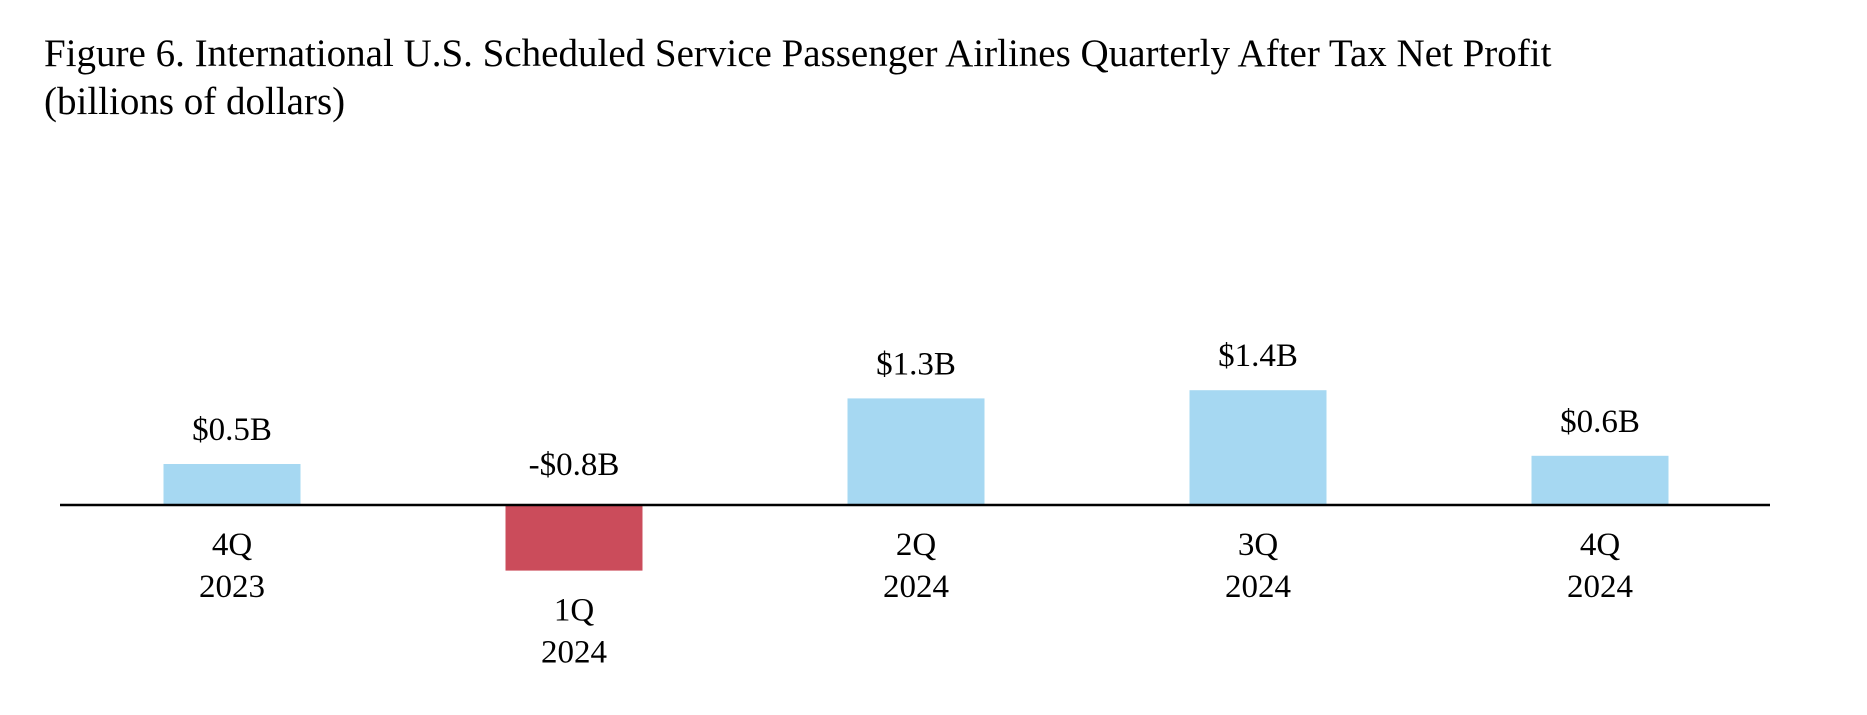 Image resolution: width=1867 pixels, height=715 pixels. I want to click on tick-label-year-2: 2024, so click(916, 587).